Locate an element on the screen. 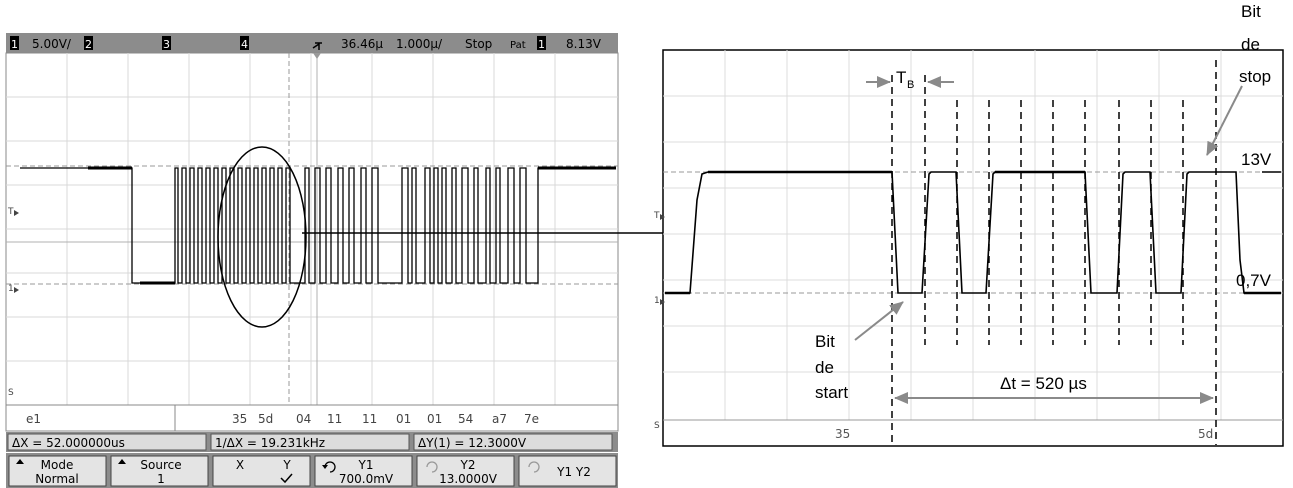  softkey-y-label: Y is located at coordinates (286, 465).